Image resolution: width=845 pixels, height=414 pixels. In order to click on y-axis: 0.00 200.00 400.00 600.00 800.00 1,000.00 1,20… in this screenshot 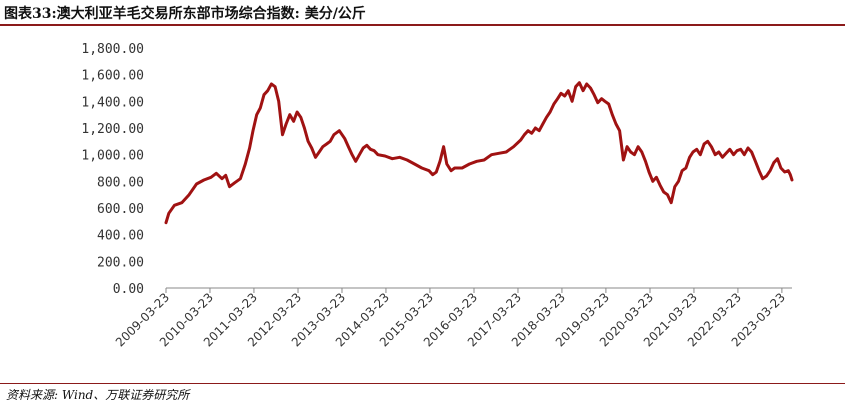, I will do `click(112, 169)`.